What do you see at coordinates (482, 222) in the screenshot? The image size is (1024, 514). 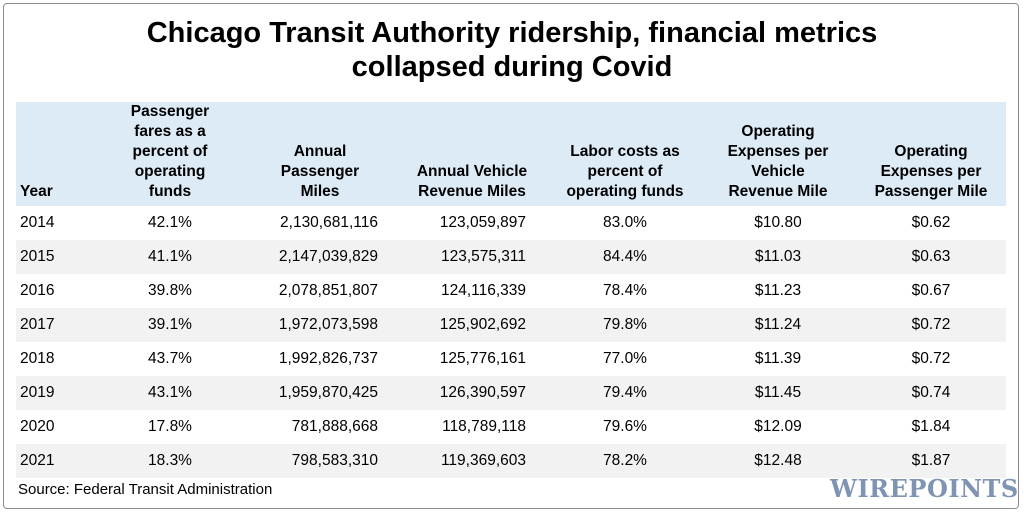 I see `cell-vehicle-miles: 123,059,897` at bounding box center [482, 222].